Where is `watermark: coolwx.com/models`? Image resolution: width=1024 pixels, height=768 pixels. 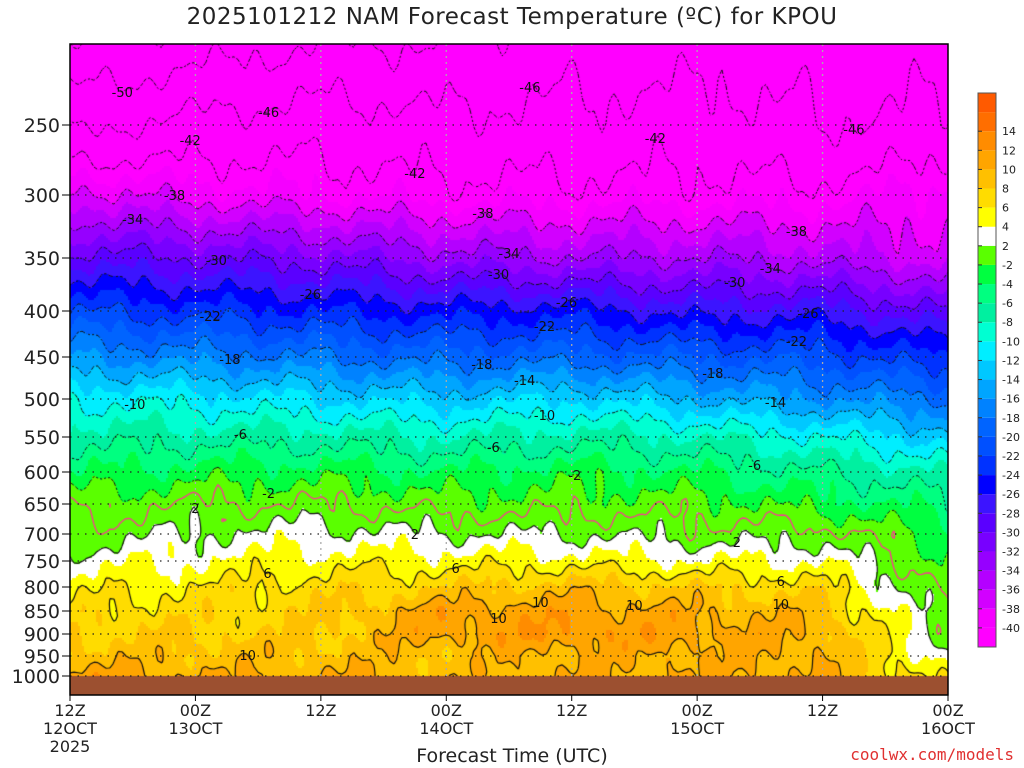
watermark: coolwx.com/models is located at coordinates (932, 754).